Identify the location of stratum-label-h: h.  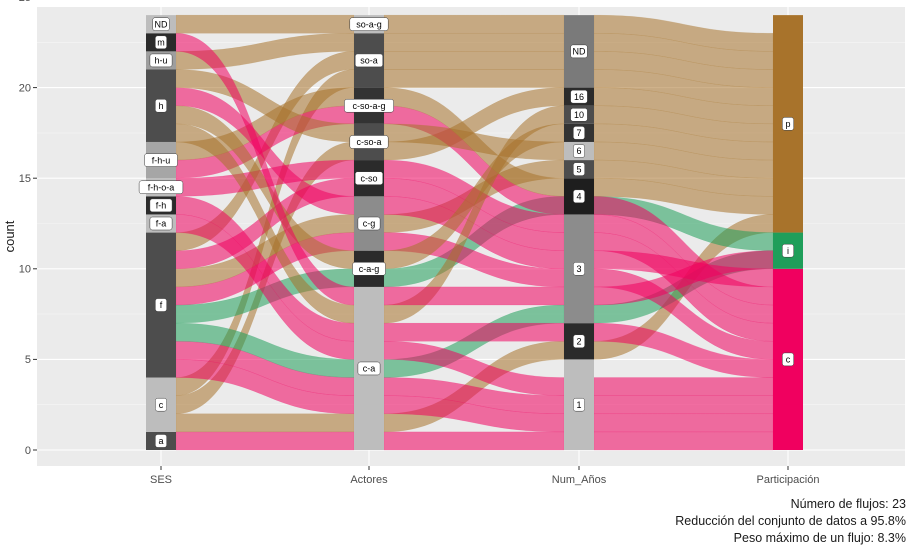
(160, 106).